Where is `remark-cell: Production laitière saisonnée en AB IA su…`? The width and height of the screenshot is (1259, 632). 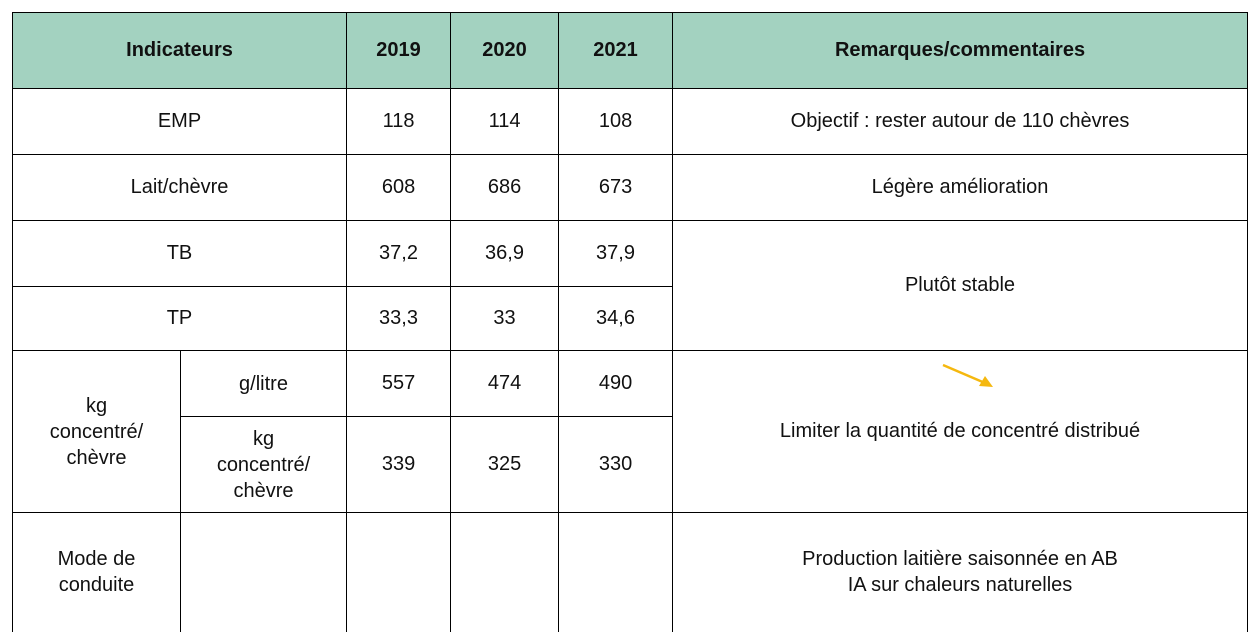 remark-cell: Production laitière saisonnée en AB IA su… is located at coordinates (960, 572).